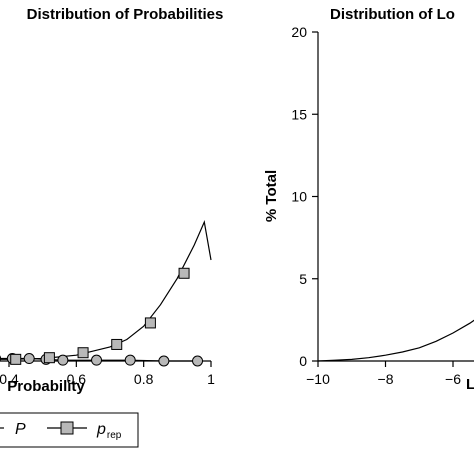 The image size is (474, 474). Describe the element at coordinates (303, 279) in the screenshot. I see `right-y-tick-label: 5` at that location.